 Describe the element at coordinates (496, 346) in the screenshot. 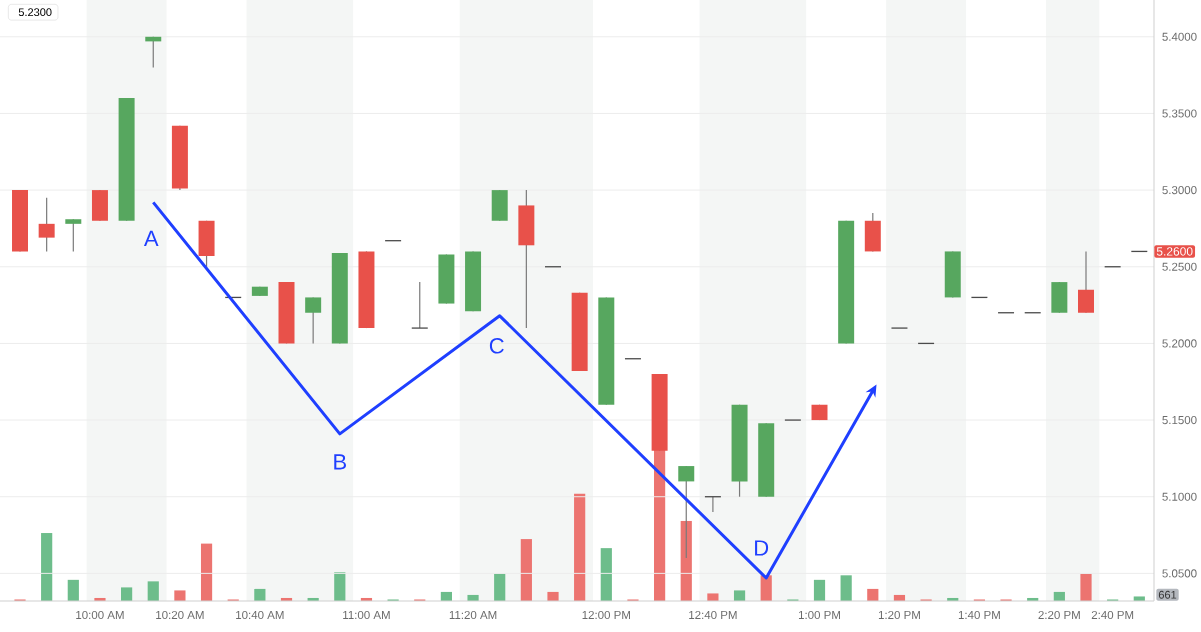

I see `annotation: C` at that location.